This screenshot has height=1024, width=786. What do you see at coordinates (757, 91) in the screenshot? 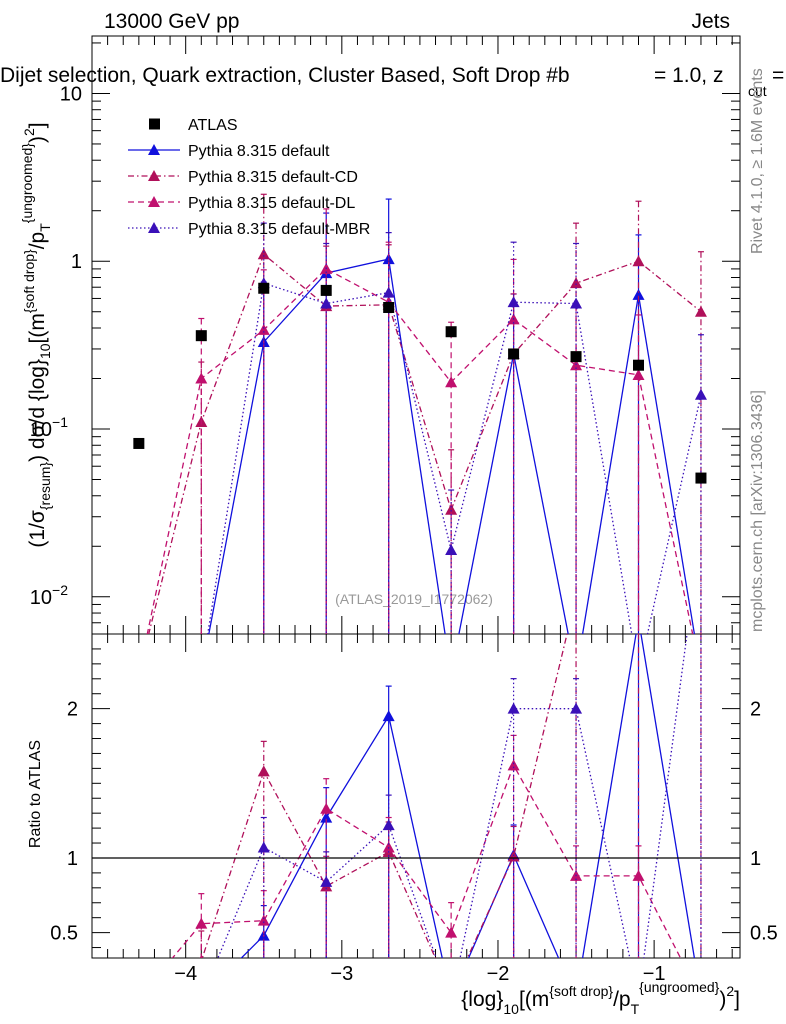
I see `plot-title-sub: cut` at bounding box center [757, 91].